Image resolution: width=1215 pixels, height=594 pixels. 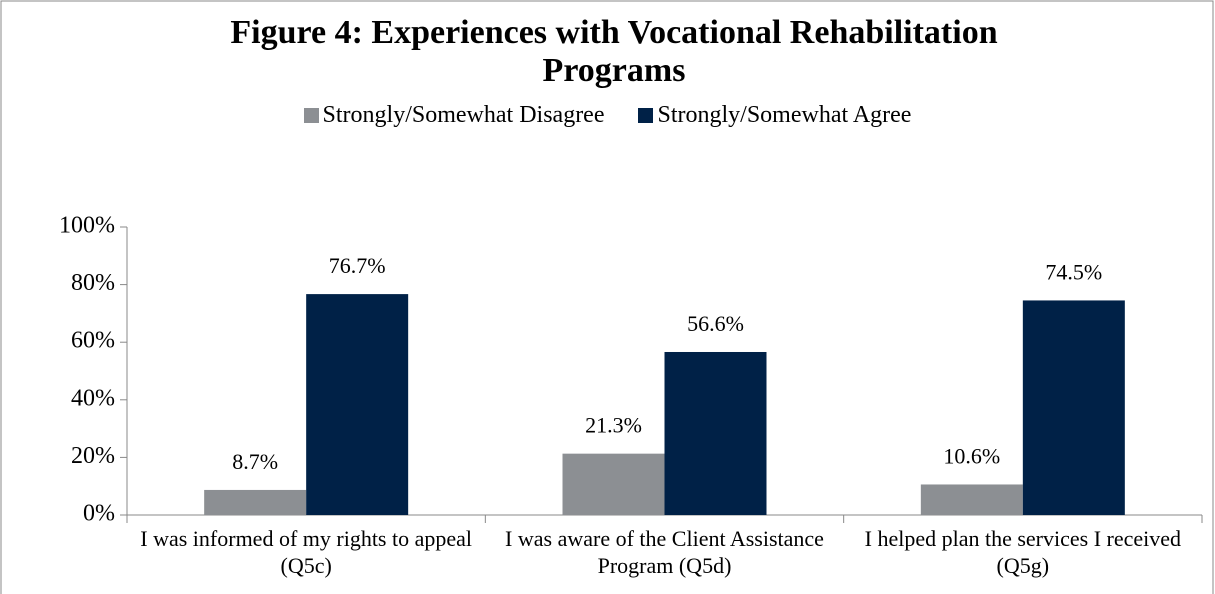 What do you see at coordinates (255, 461) in the screenshot?
I see `data-label: 8.7%` at bounding box center [255, 461].